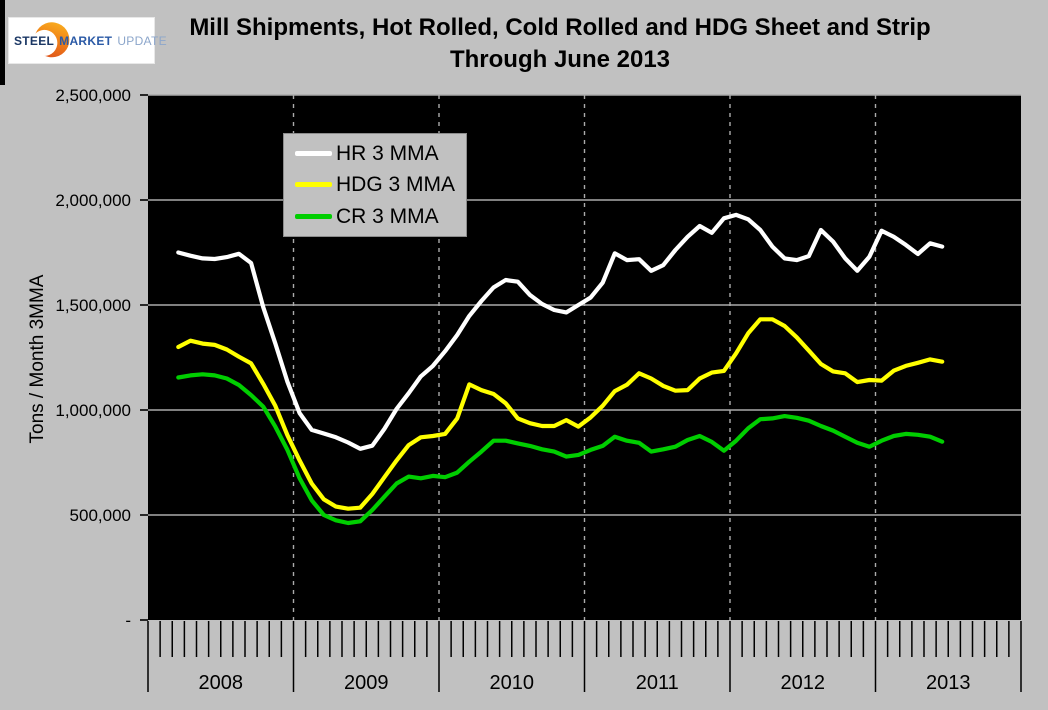 This screenshot has width=1048, height=710. Describe the element at coordinates (34, 40) in the screenshot. I see `logo-word-steel: STEEL` at that location.